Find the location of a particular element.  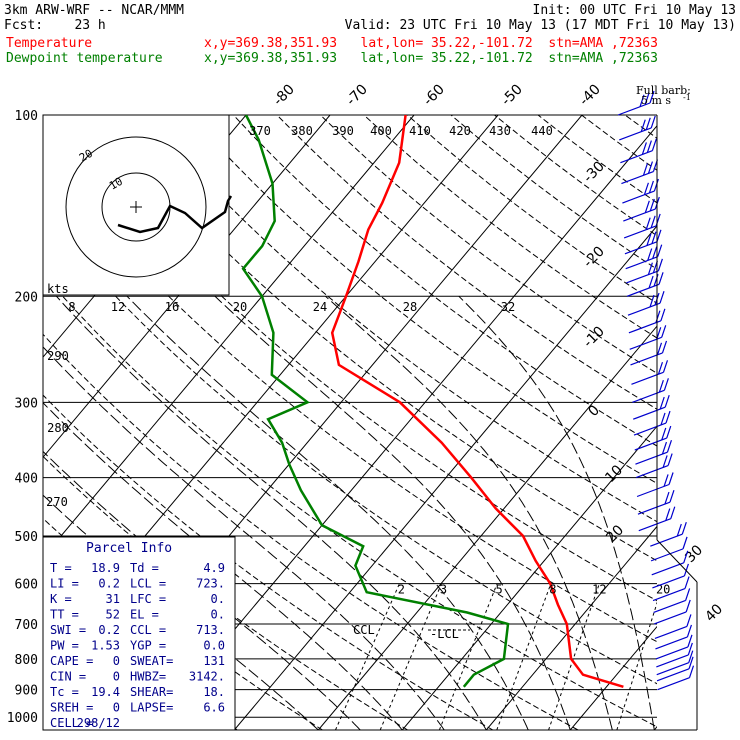

theta-label: 420 is located at coordinates (460, 131).